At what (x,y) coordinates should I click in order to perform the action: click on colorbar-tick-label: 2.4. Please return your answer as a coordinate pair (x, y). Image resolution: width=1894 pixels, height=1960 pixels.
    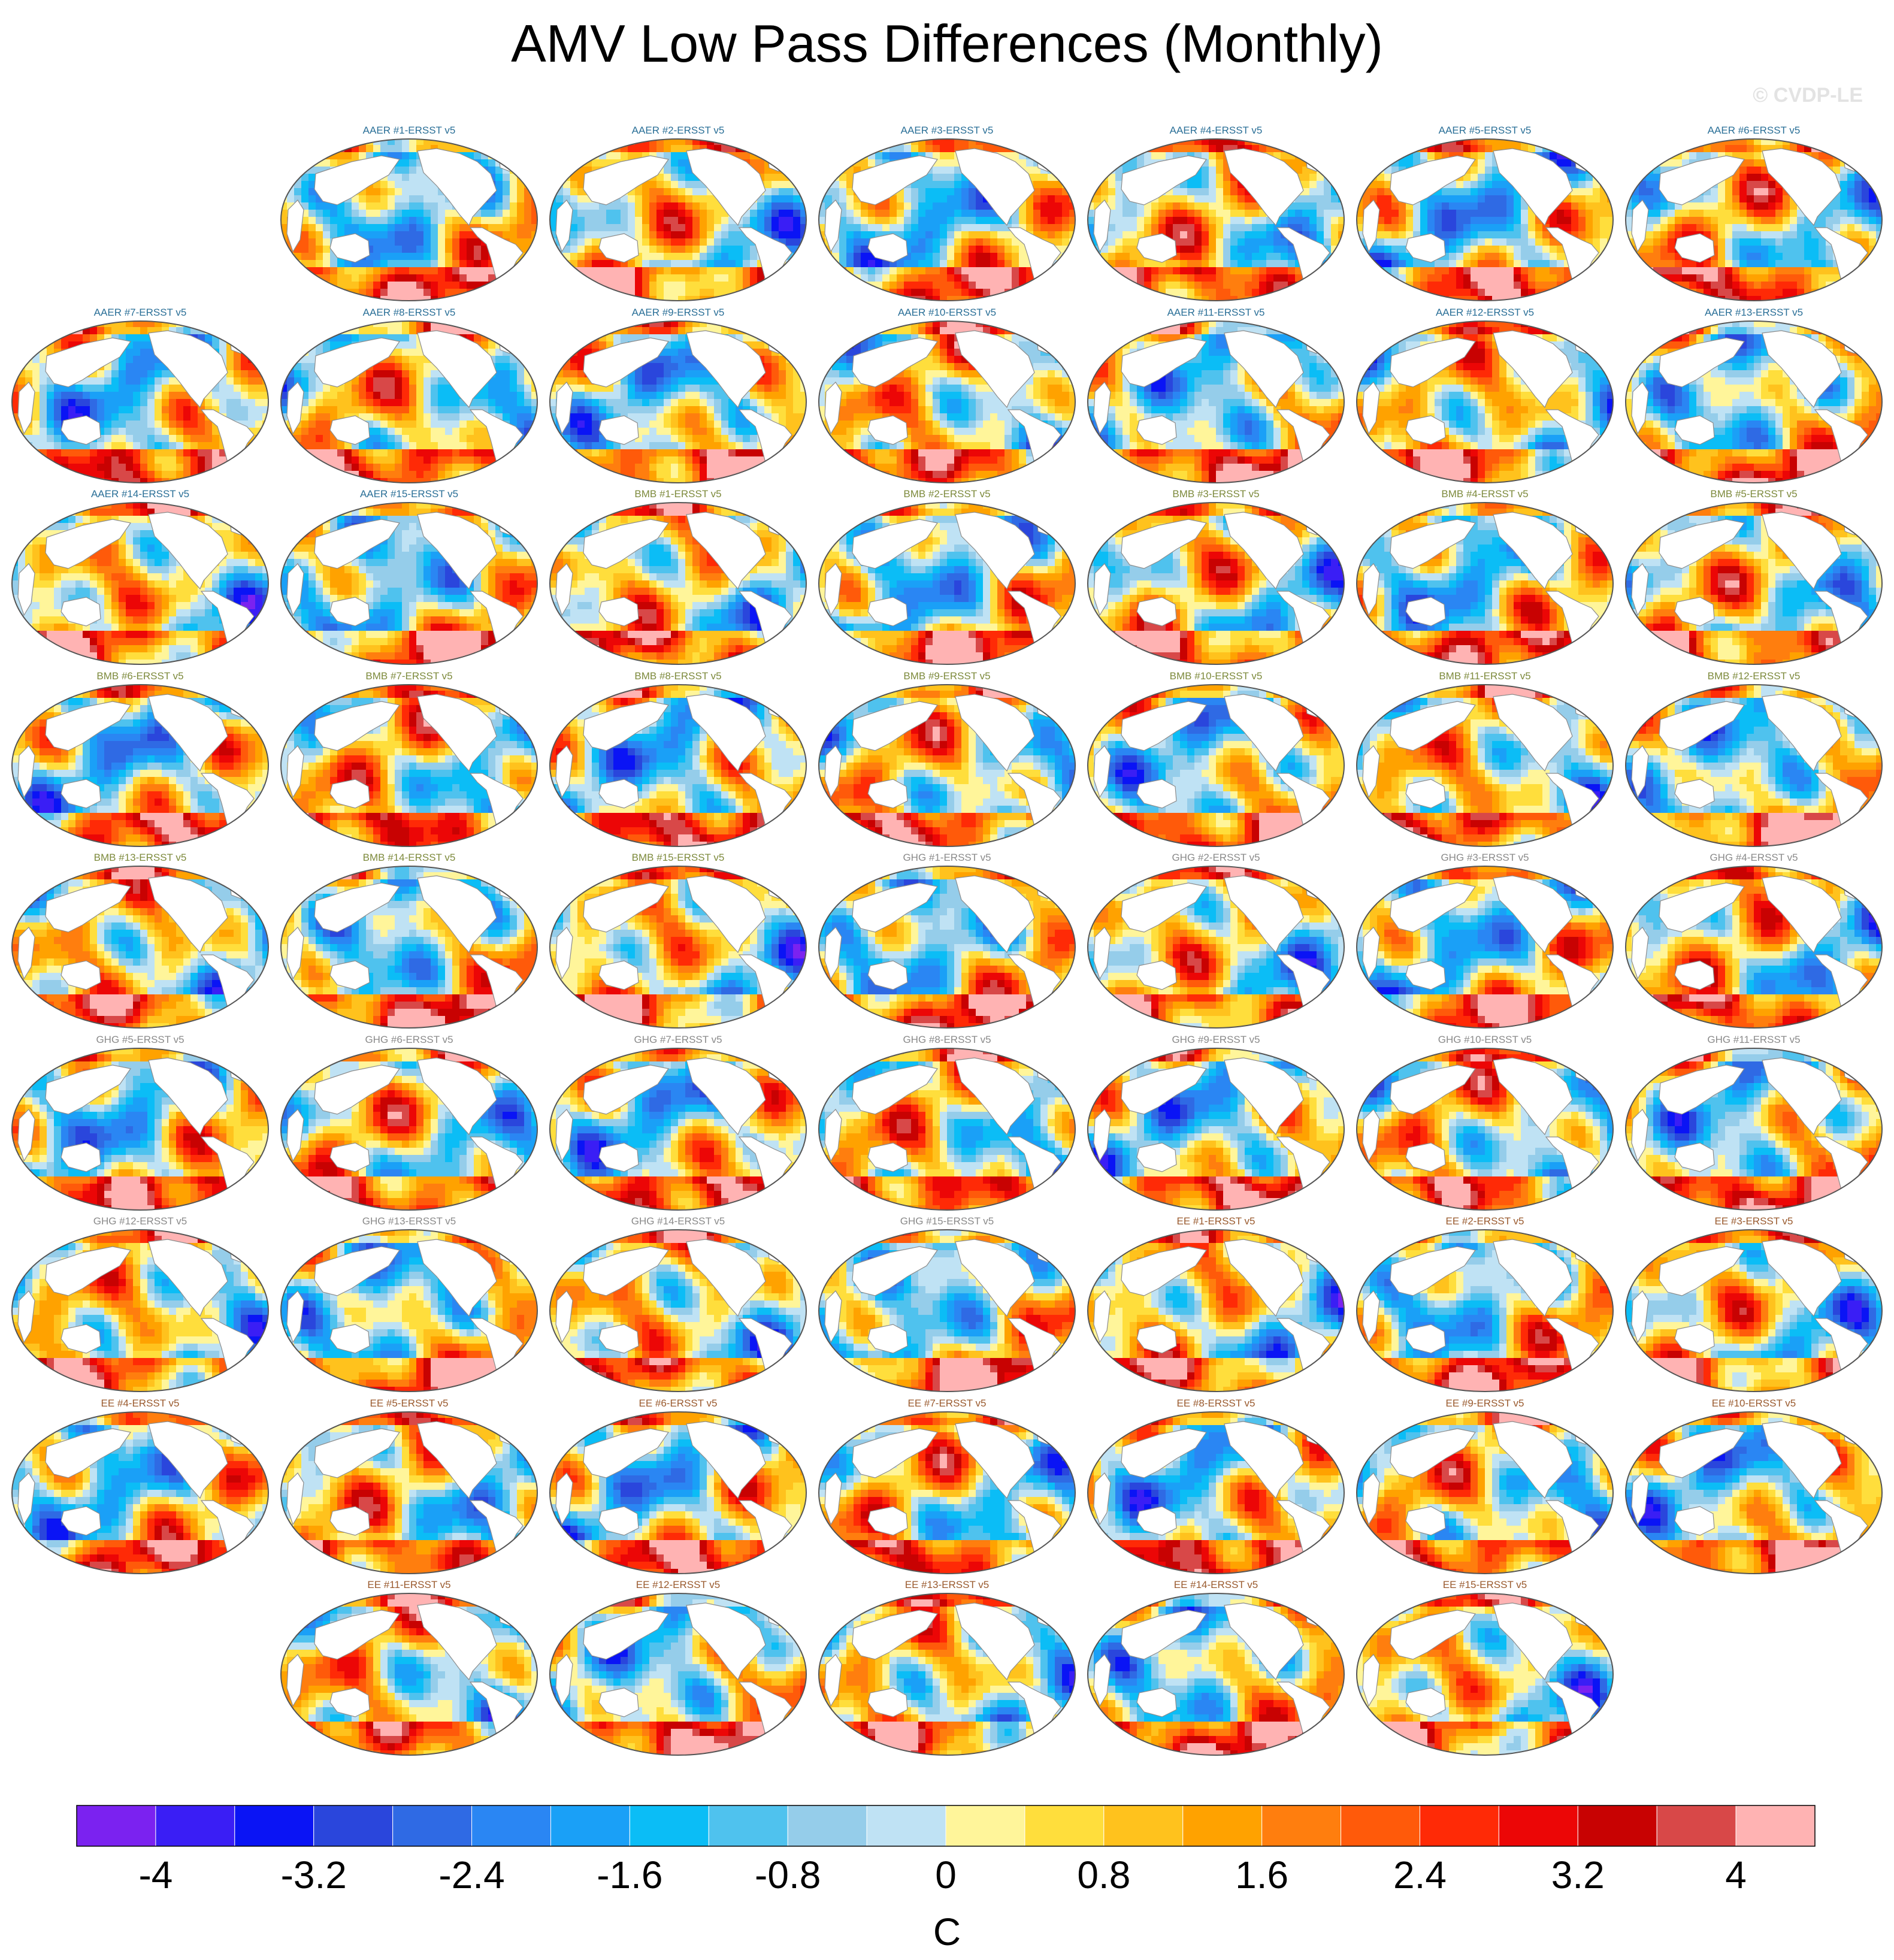
    Looking at the image, I should click on (1420, 1875).